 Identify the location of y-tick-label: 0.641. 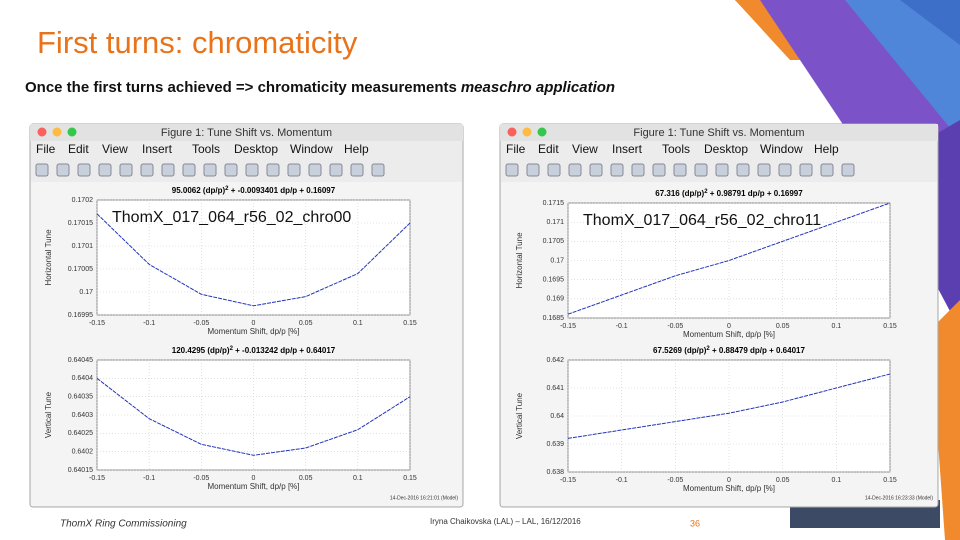
(555, 388).